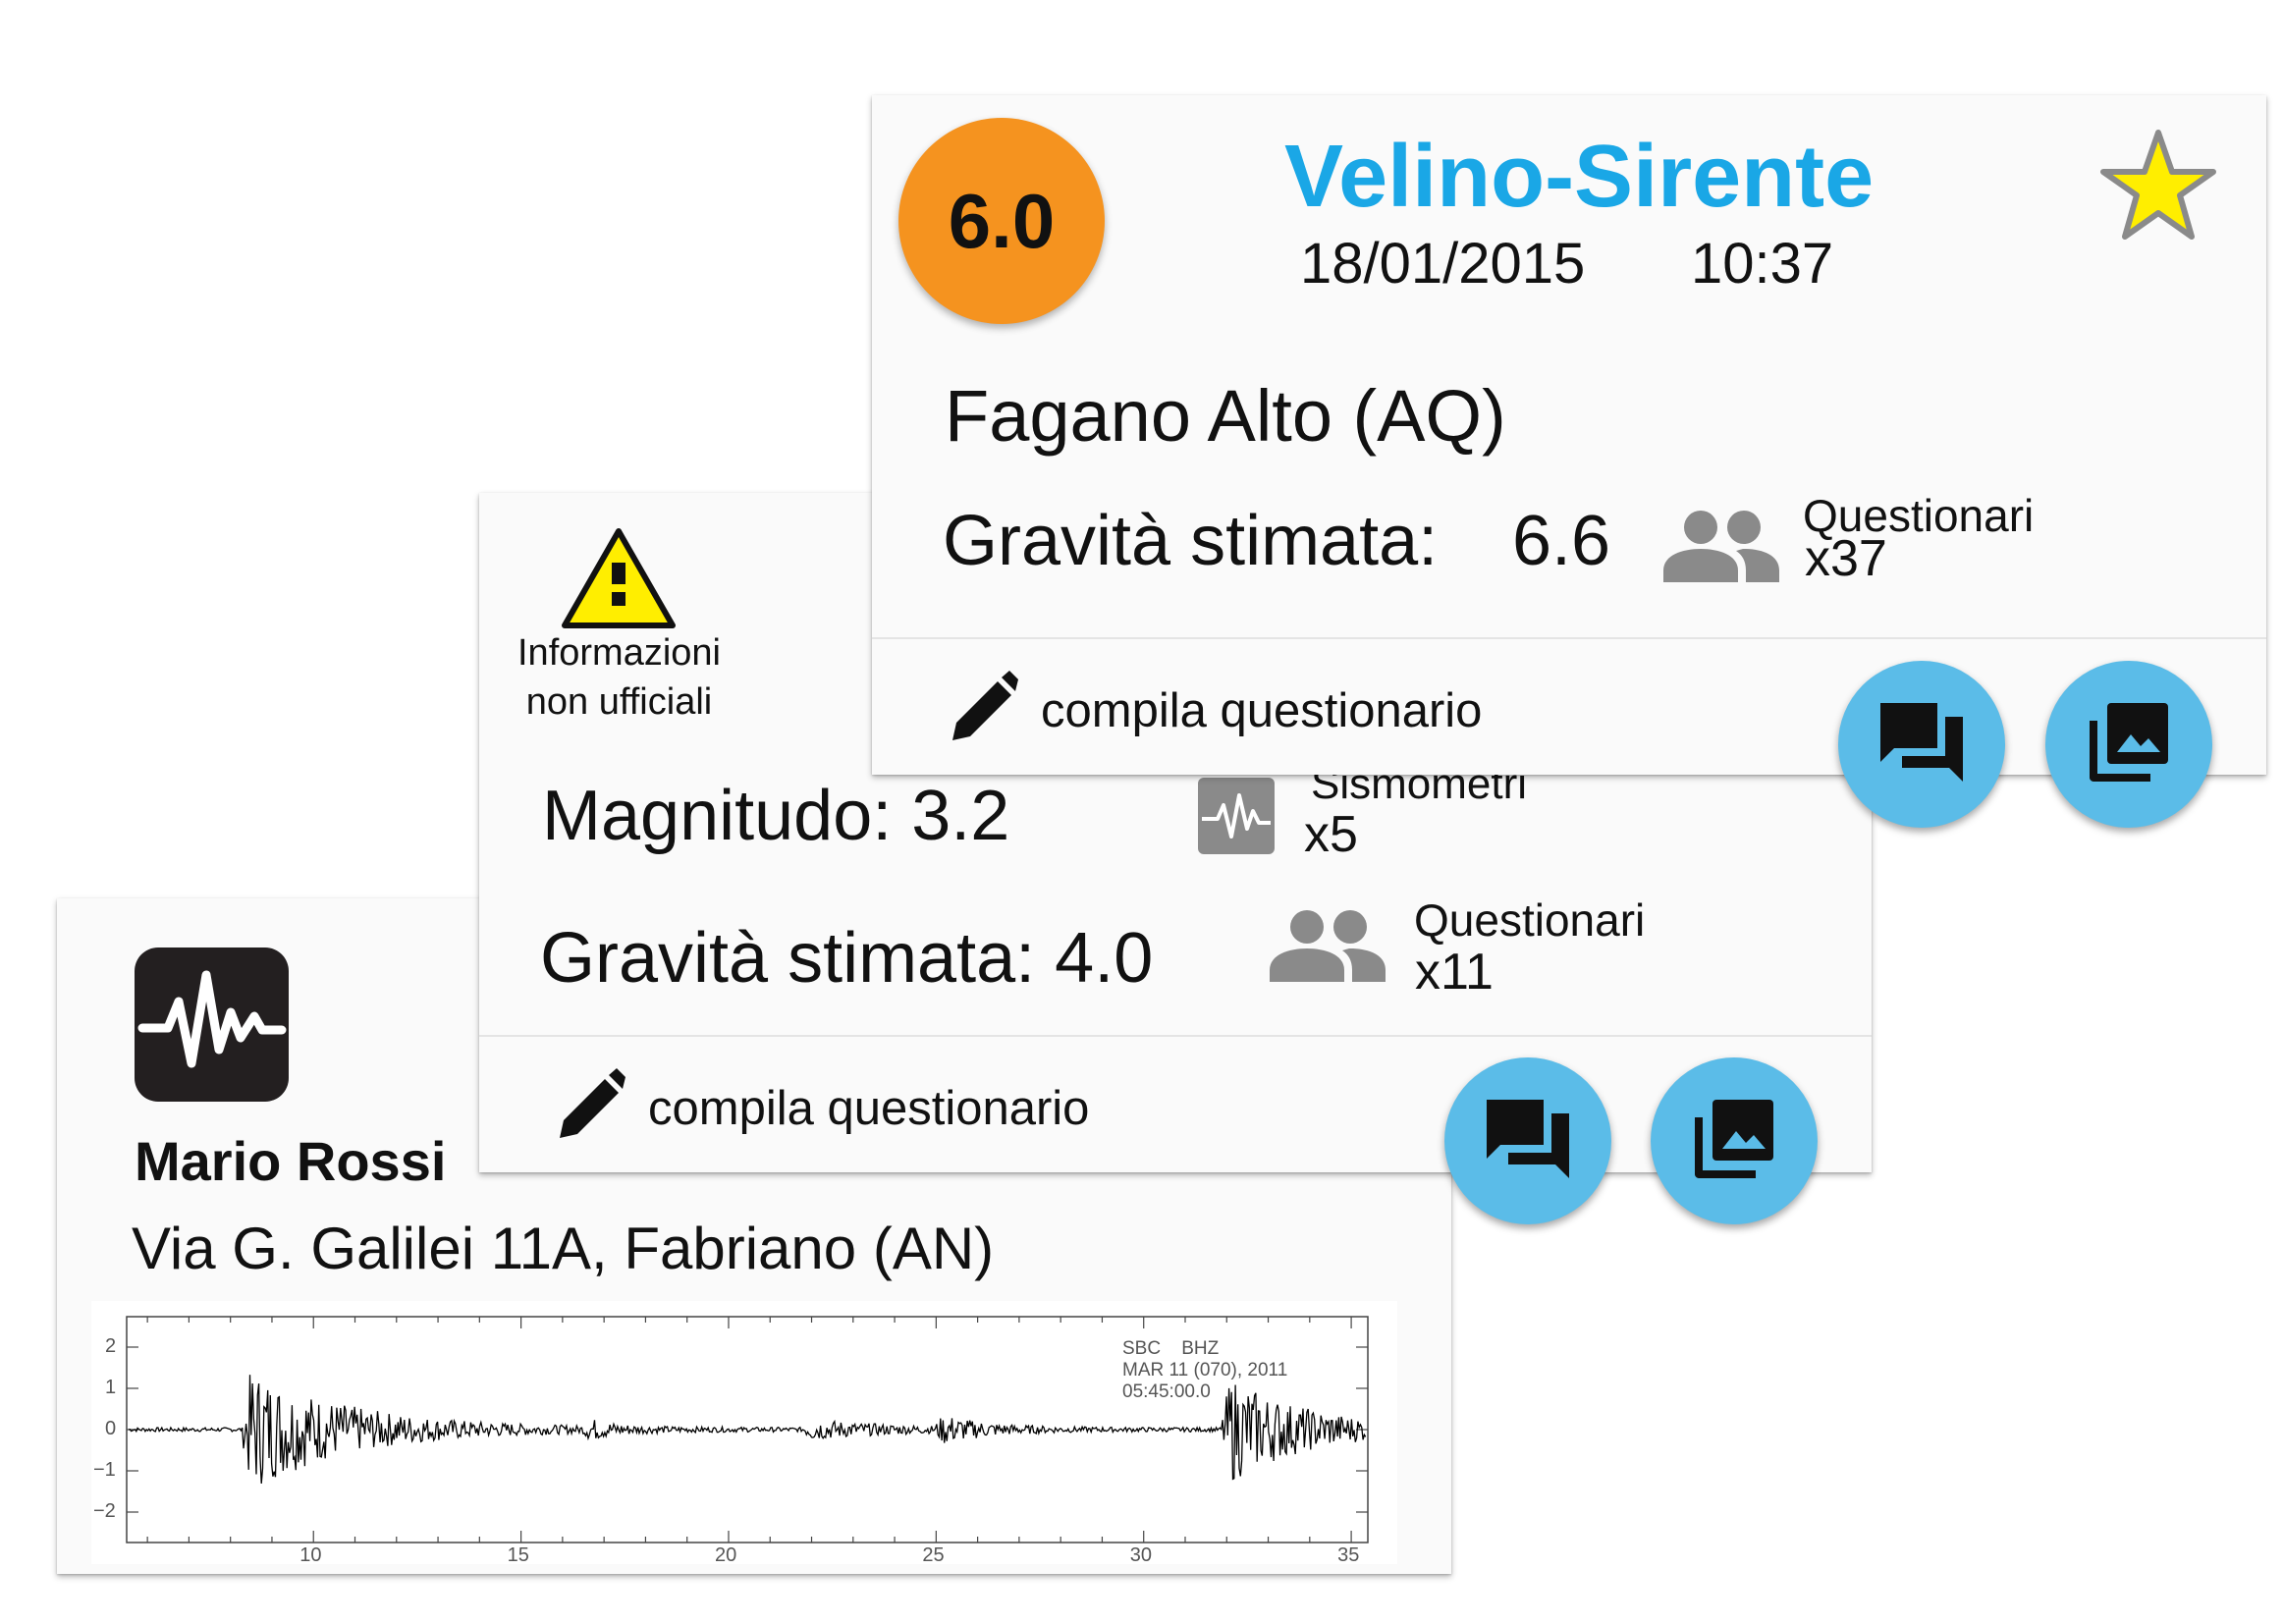 This screenshot has width=2283, height=1624. I want to click on seismogram-x-tick-label: 15, so click(518, 1555).